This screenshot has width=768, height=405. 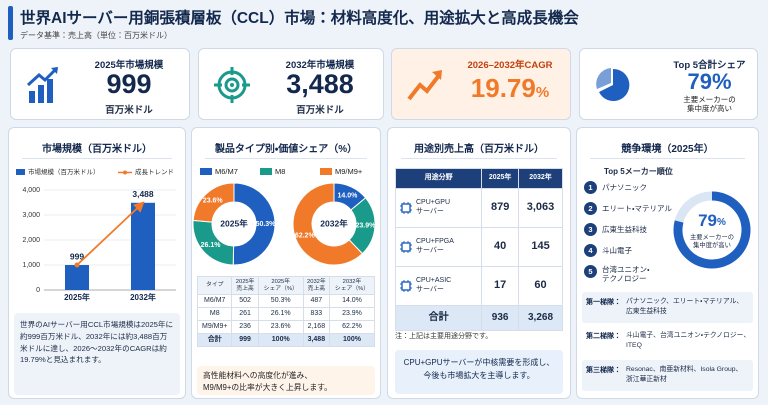 What do you see at coordinates (438, 286) in the screenshot?
I see `cell: CPU+ASIC サーバー` at bounding box center [438, 286].